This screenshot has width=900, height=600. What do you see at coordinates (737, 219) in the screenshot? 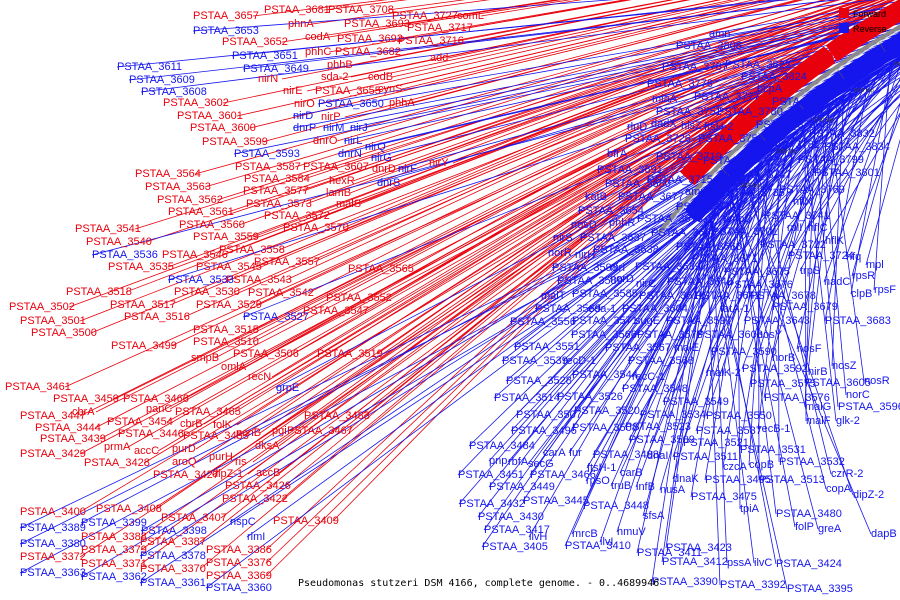
I see `reverse-gene-label: ampD` at bounding box center [737, 219].